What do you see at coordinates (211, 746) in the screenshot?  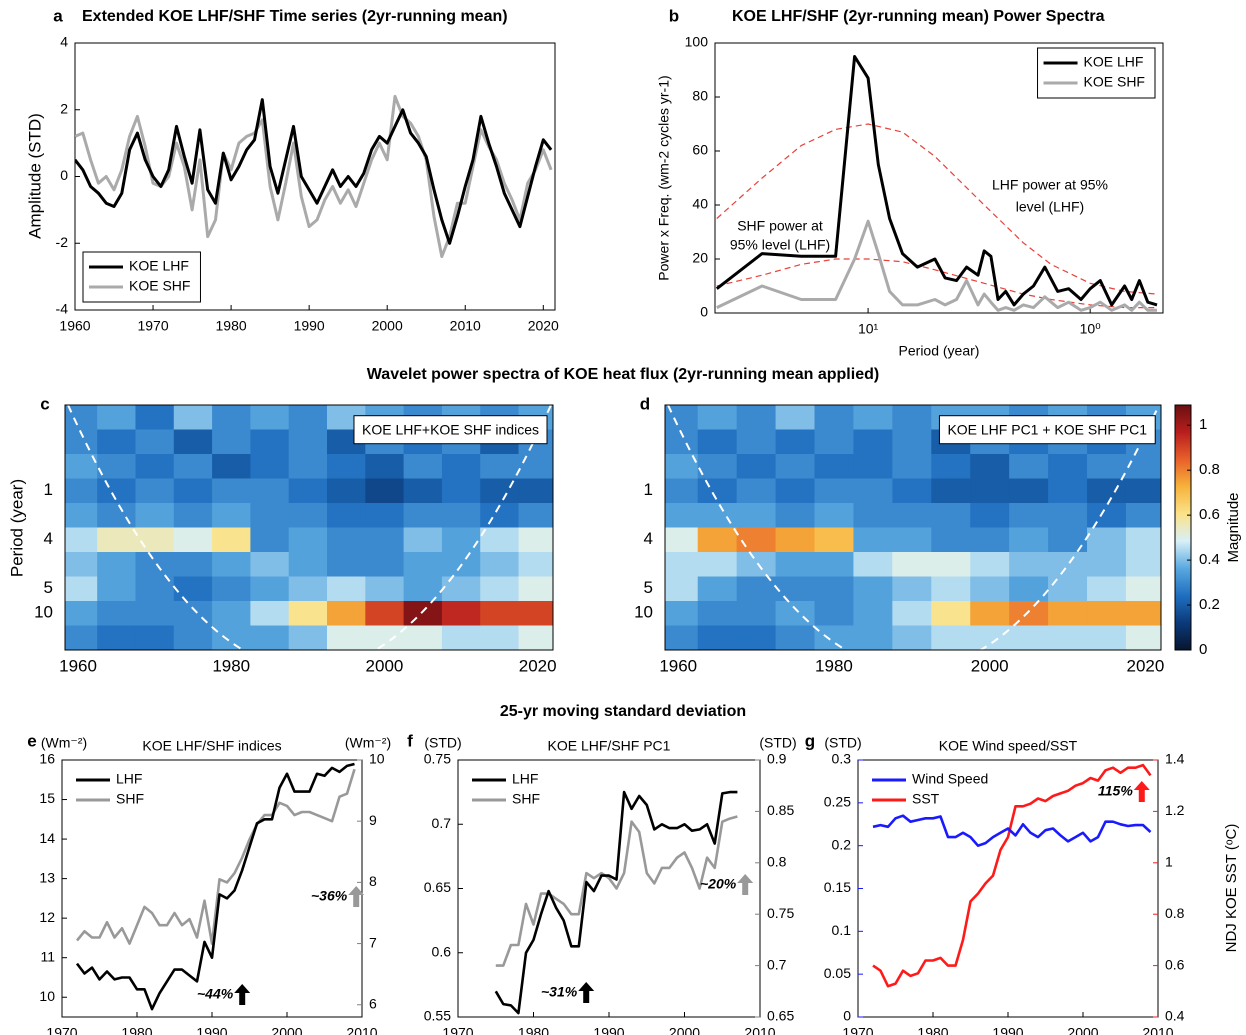 I see `chart-title: KOE LHF/SHF indices` at bounding box center [211, 746].